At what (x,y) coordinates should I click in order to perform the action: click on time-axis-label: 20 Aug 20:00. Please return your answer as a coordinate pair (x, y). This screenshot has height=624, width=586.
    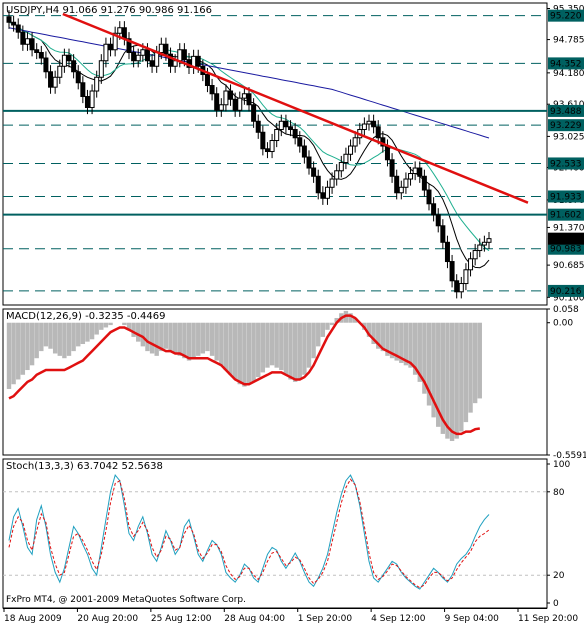
    Looking at the image, I should click on (107, 619).